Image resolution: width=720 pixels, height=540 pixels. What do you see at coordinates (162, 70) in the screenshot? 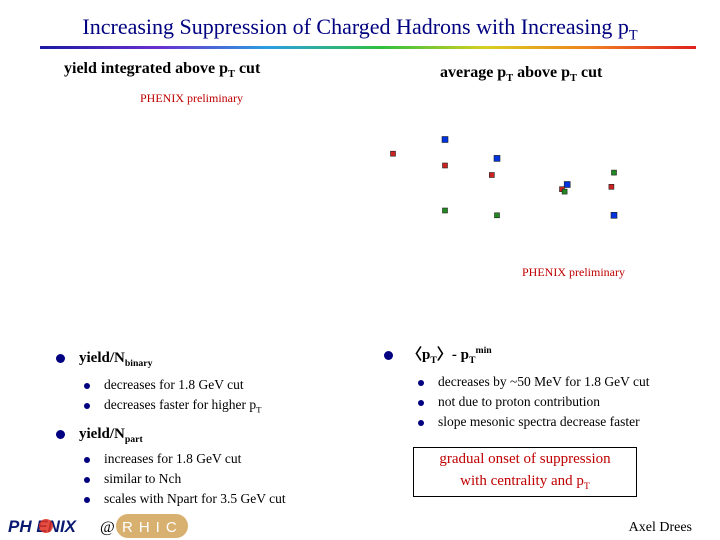
I see `left-panel-header: yield integrated above pT cut` at bounding box center [162, 70].